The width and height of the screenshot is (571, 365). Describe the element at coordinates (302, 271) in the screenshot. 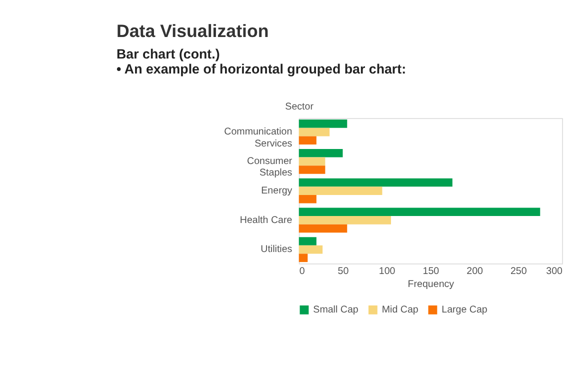

I see `x-tick-label: 0` at that location.